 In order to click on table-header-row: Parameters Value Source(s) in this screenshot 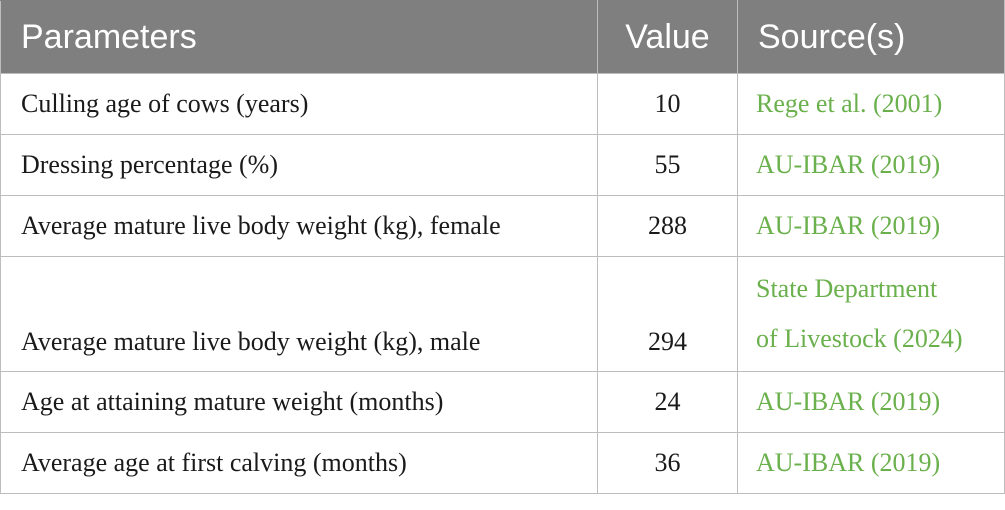, I will do `click(502, 37)`.